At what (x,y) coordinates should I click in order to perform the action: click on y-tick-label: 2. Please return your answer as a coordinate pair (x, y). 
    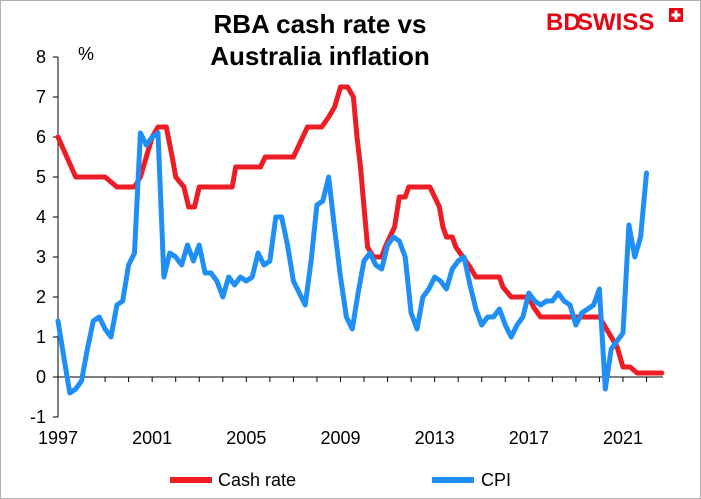
    Looking at the image, I should click on (41, 297).